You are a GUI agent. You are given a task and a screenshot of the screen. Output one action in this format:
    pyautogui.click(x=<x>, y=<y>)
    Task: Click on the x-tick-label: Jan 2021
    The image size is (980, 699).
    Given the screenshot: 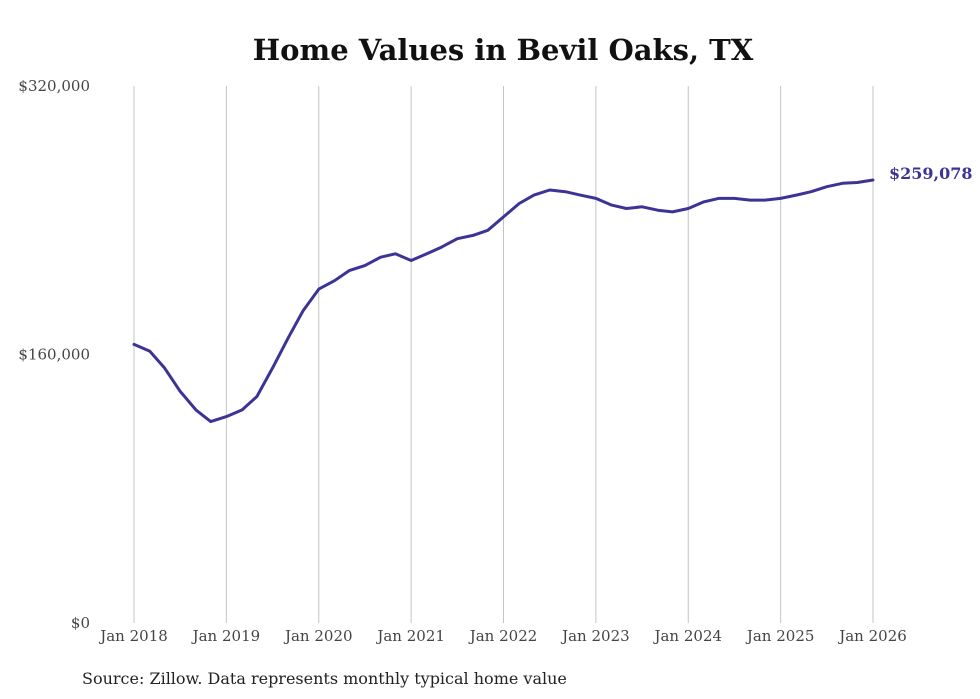 What is the action you would take?
    pyautogui.click(x=410, y=636)
    